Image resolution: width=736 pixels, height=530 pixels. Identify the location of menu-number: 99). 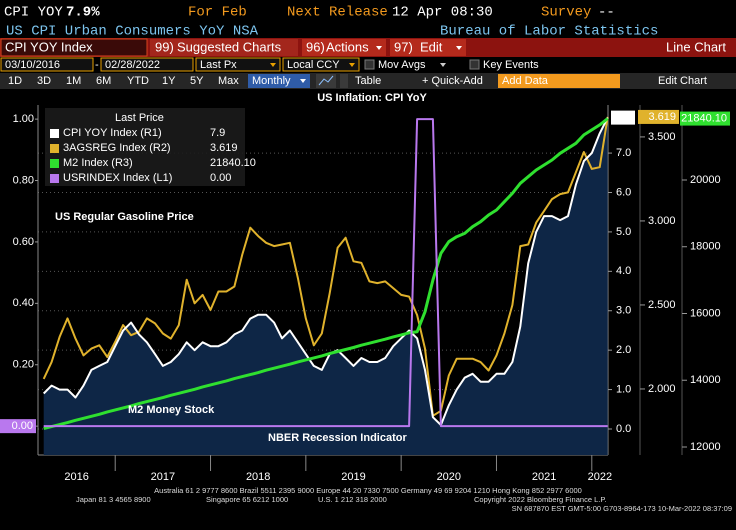
(164, 46).